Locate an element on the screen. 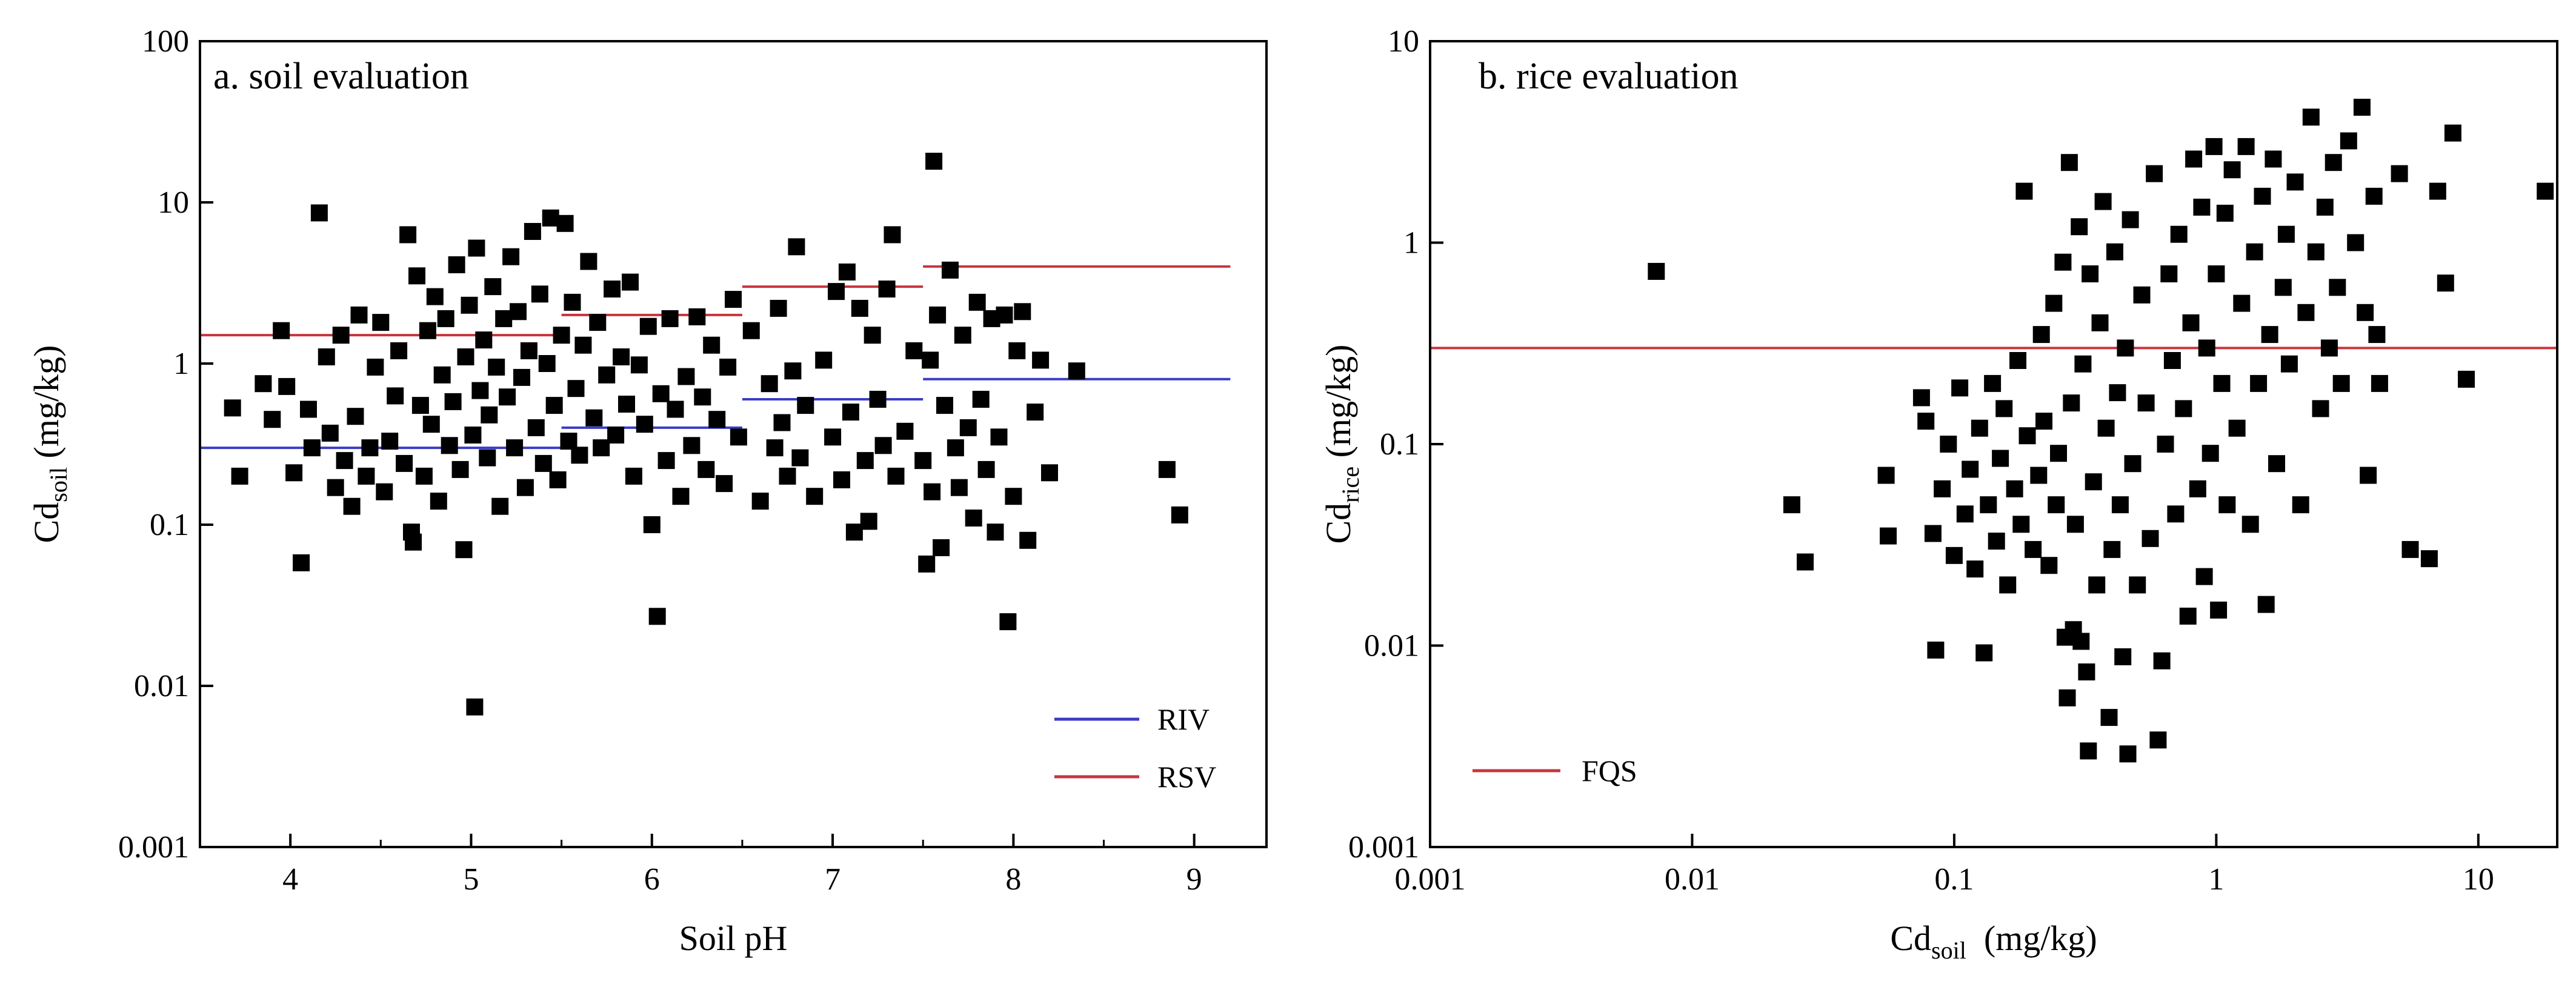 Image resolution: width=2576 pixels, height=987 pixels. panel-a-title: a. soil evaluation is located at coordinates (341, 76).